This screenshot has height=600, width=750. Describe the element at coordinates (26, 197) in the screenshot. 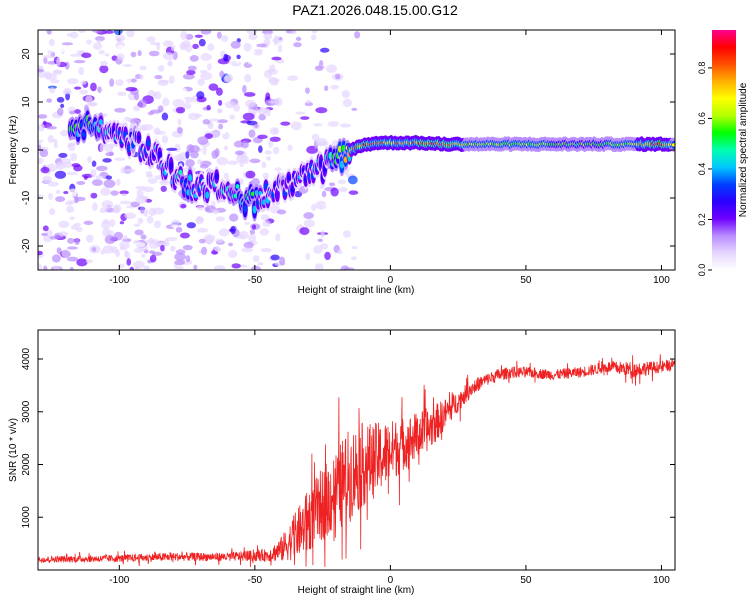

I see `spectrogram-ytick-label: -10` at that location.